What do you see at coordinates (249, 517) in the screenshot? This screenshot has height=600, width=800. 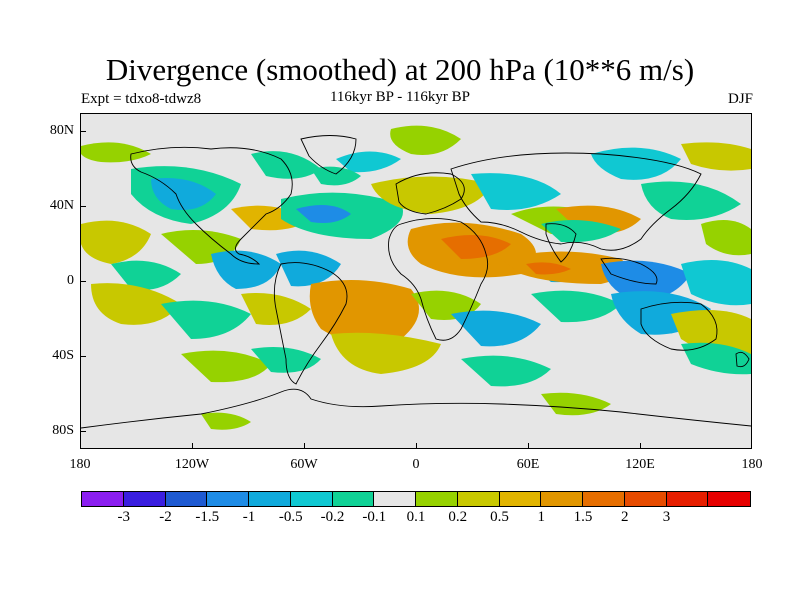 I see `colorbar-label: -1` at bounding box center [249, 517].